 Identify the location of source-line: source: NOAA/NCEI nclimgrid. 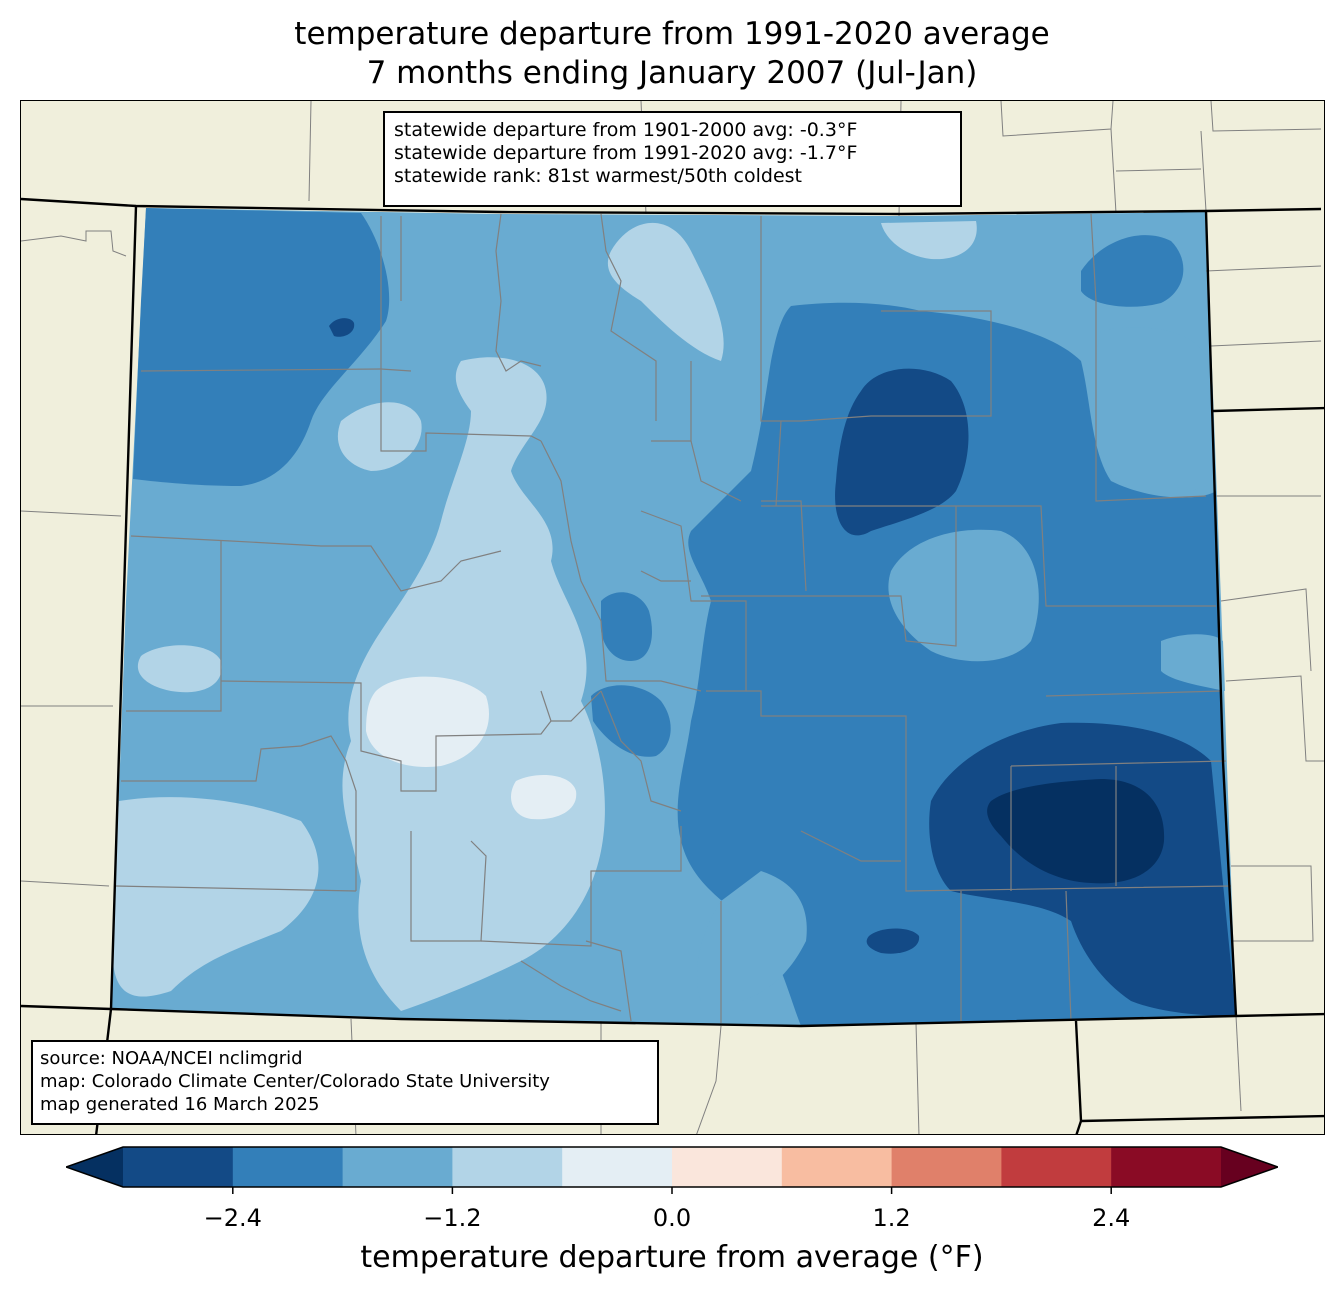
(171, 1058).